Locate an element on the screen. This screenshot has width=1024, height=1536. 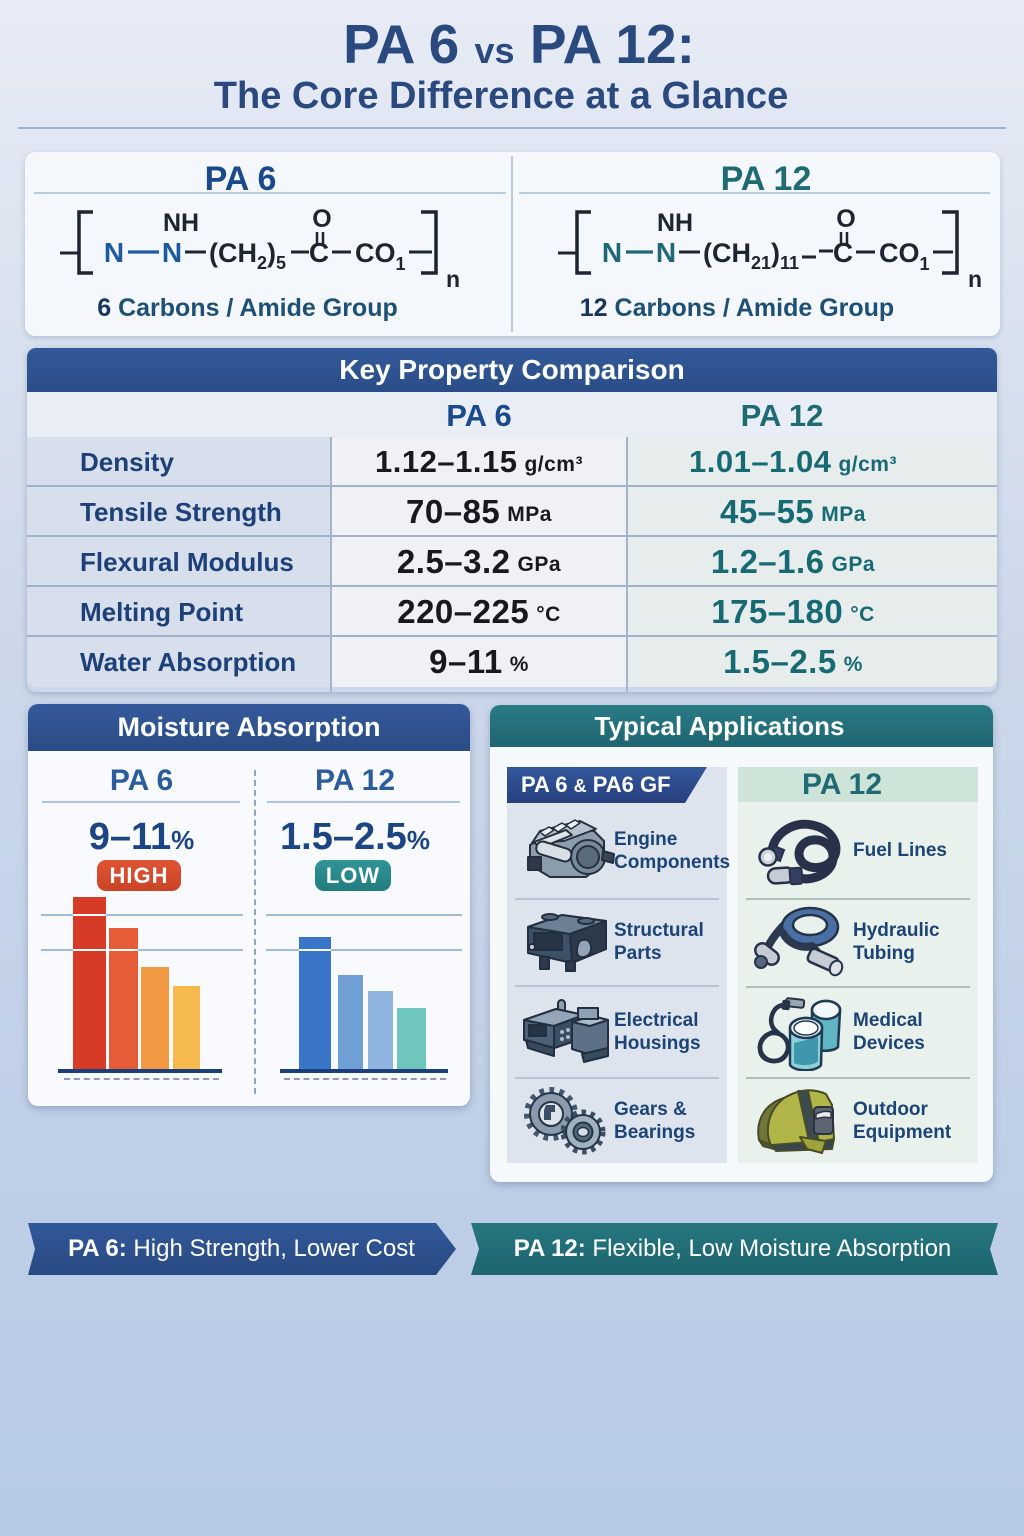
svg-text: (CH2)5 is located at coordinates (247, 255).